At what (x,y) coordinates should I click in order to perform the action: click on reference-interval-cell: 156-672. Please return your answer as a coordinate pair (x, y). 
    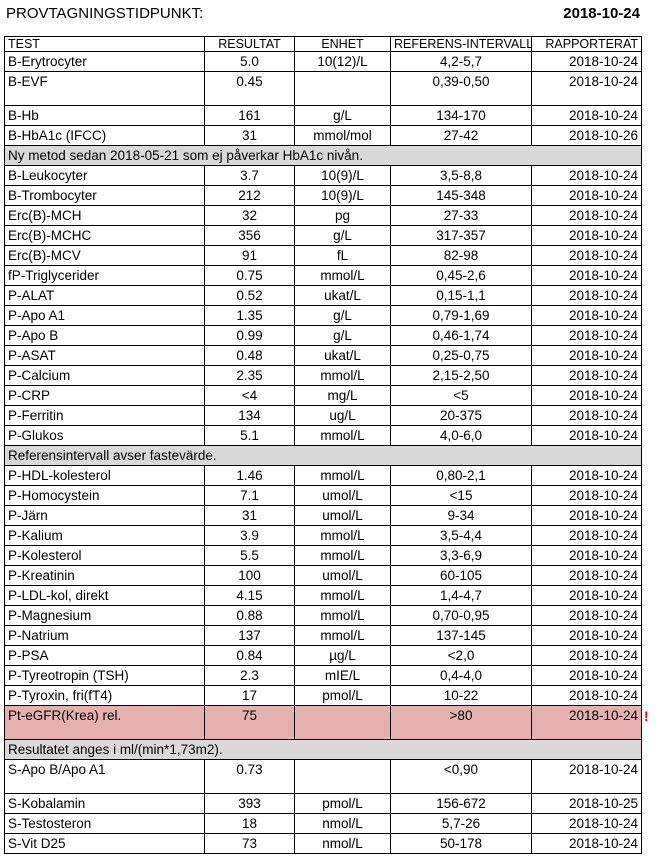
    Looking at the image, I should click on (461, 803).